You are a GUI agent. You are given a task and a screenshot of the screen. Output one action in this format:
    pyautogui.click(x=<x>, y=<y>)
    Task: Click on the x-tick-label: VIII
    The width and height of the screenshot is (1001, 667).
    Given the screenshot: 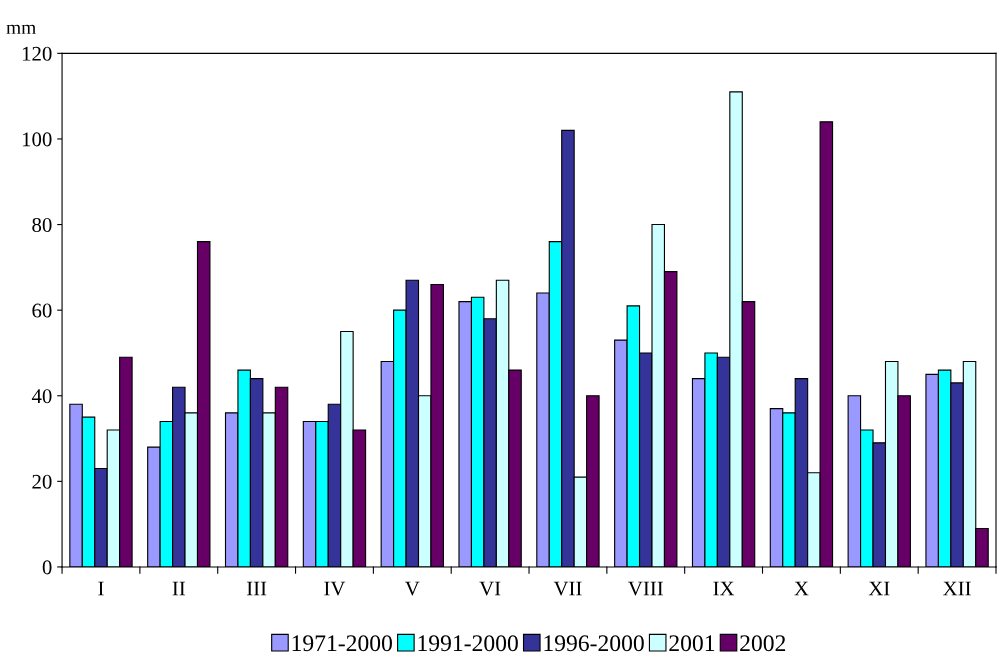 What is the action you would take?
    pyautogui.click(x=645, y=588)
    